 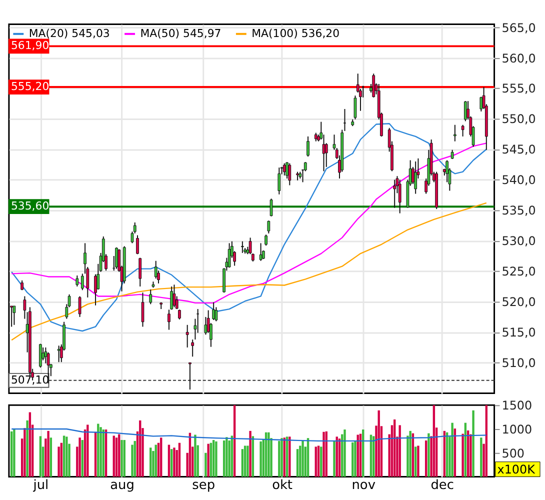 What do you see at coordinates (519, 89) in the screenshot?
I see `y-tick-label: 555,0` at bounding box center [519, 89].